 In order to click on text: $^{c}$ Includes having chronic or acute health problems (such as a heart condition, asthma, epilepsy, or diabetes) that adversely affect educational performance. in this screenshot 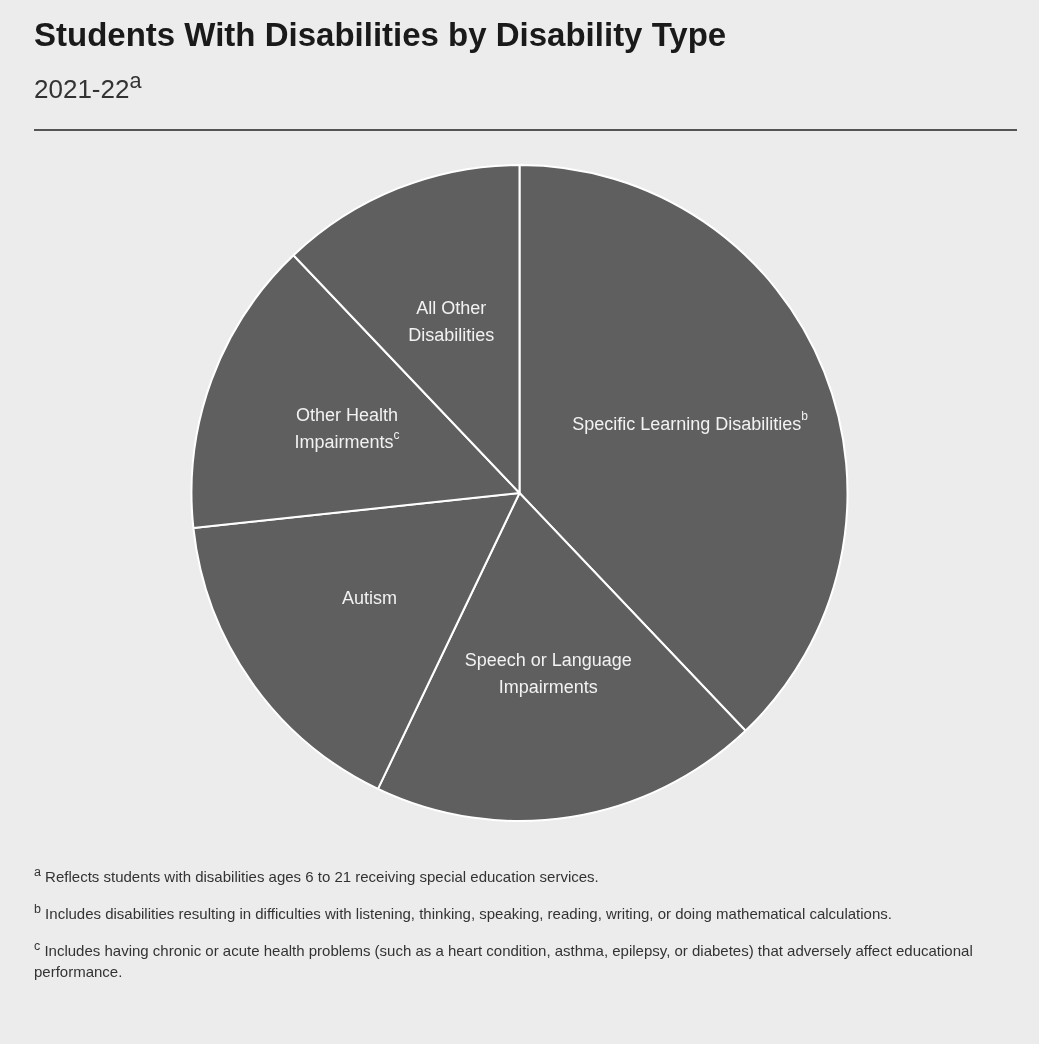, I will do `click(504, 960)`.